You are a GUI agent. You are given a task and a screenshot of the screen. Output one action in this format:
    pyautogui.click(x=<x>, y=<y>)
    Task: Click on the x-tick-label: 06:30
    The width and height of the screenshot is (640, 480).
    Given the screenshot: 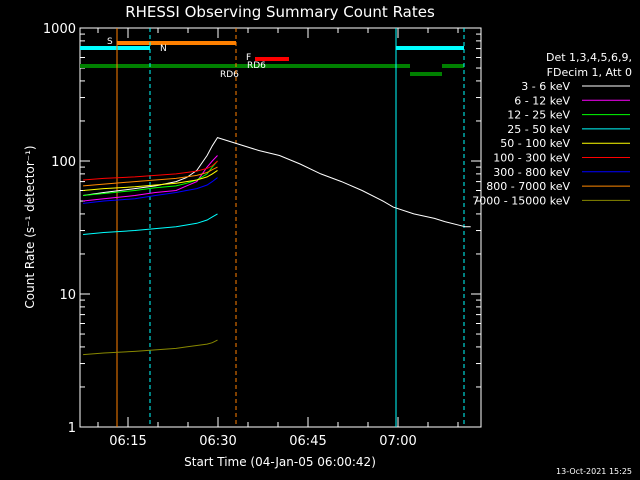 What is the action you would take?
    pyautogui.click(x=217, y=441)
    